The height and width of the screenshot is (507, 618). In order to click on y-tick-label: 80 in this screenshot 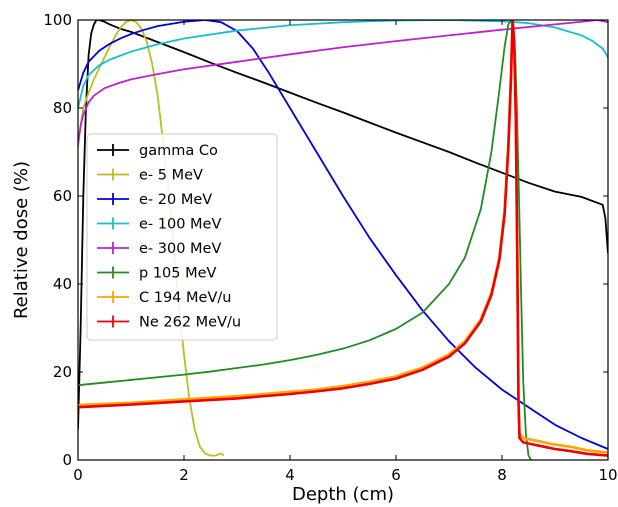, I will do `click(62, 108)`.